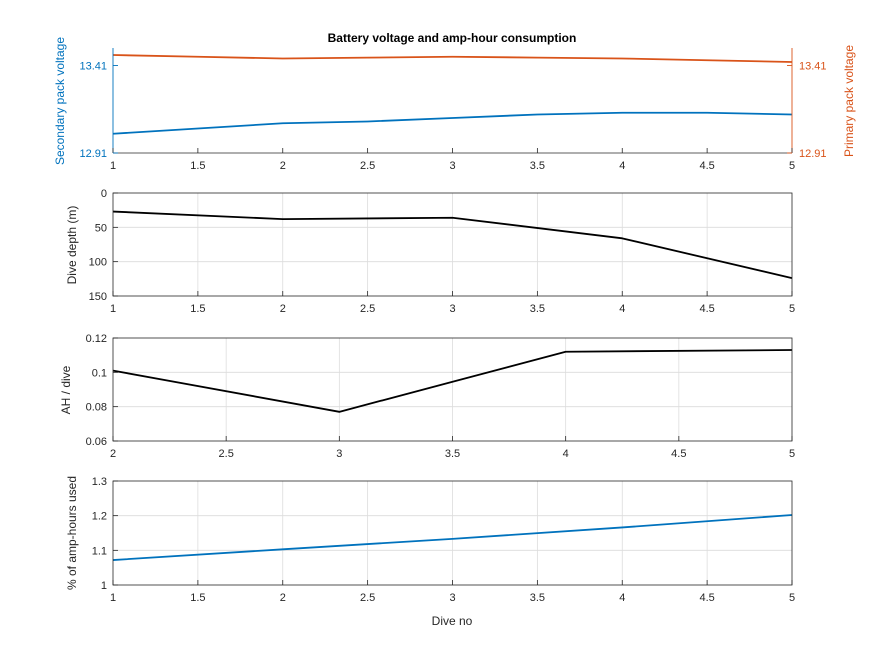 The image size is (875, 656). What do you see at coordinates (104, 194) in the screenshot?
I see `y-tick-label: 0` at bounding box center [104, 194].